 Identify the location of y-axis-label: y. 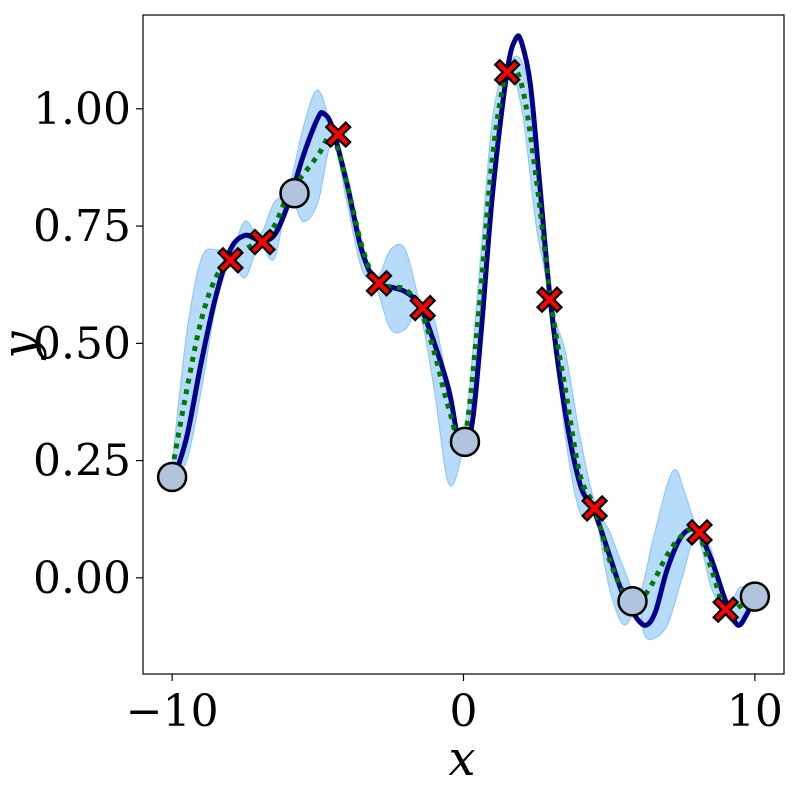
(24, 346).